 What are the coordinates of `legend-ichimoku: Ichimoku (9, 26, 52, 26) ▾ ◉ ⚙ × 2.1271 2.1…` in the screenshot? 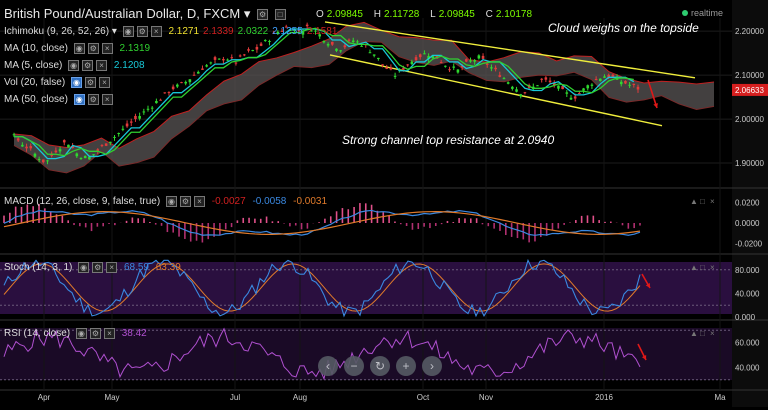 It's located at (170, 31).